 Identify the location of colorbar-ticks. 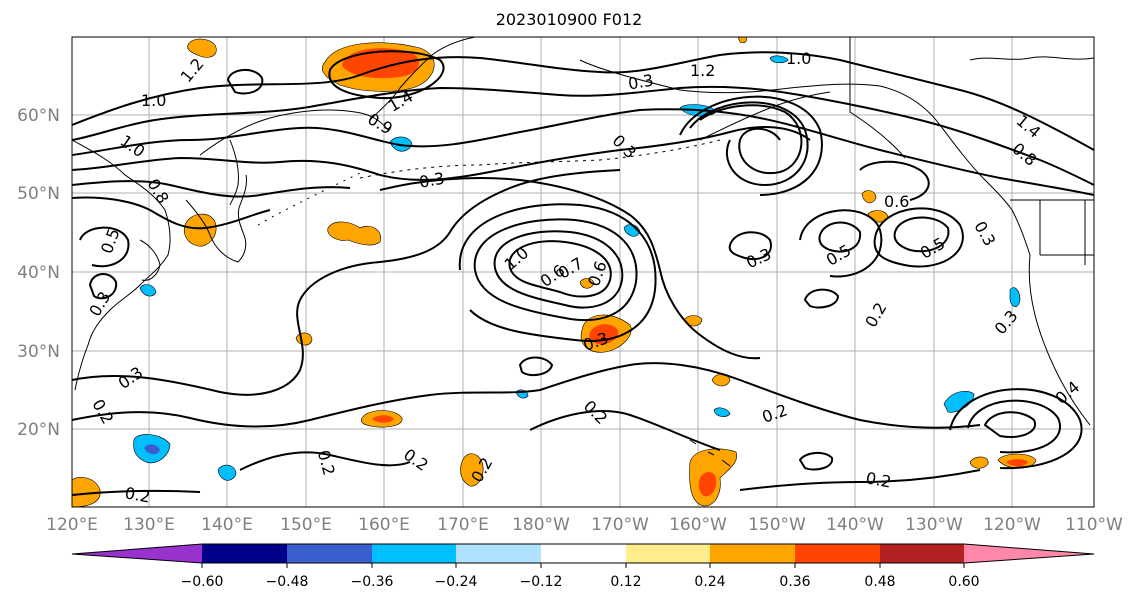
(583, 565).